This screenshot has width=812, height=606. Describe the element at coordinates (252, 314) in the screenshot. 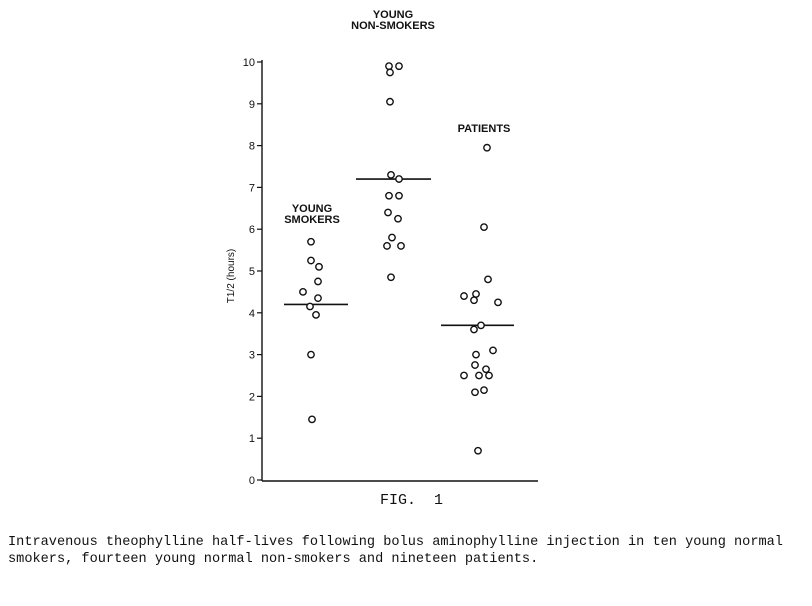

I see `y-tick-label: 4` at that location.